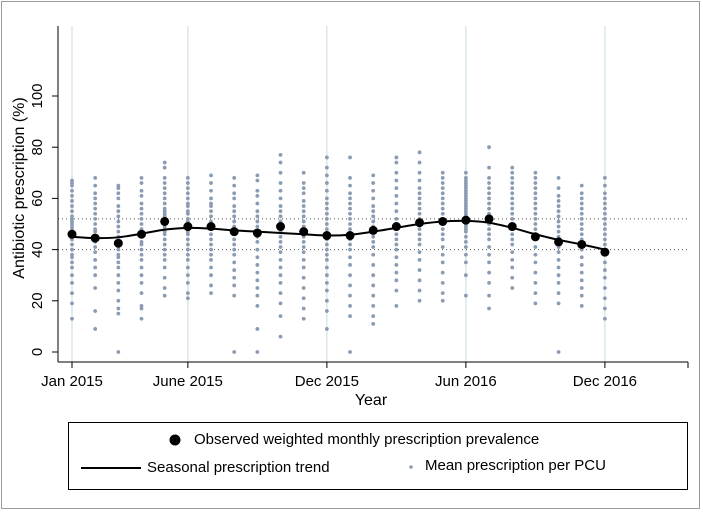 Image resolution: width=703 pixels, height=512 pixels. Describe the element at coordinates (515, 465) in the screenshot. I see `legend-pcu-label: Mean prescription per PCU` at that location.